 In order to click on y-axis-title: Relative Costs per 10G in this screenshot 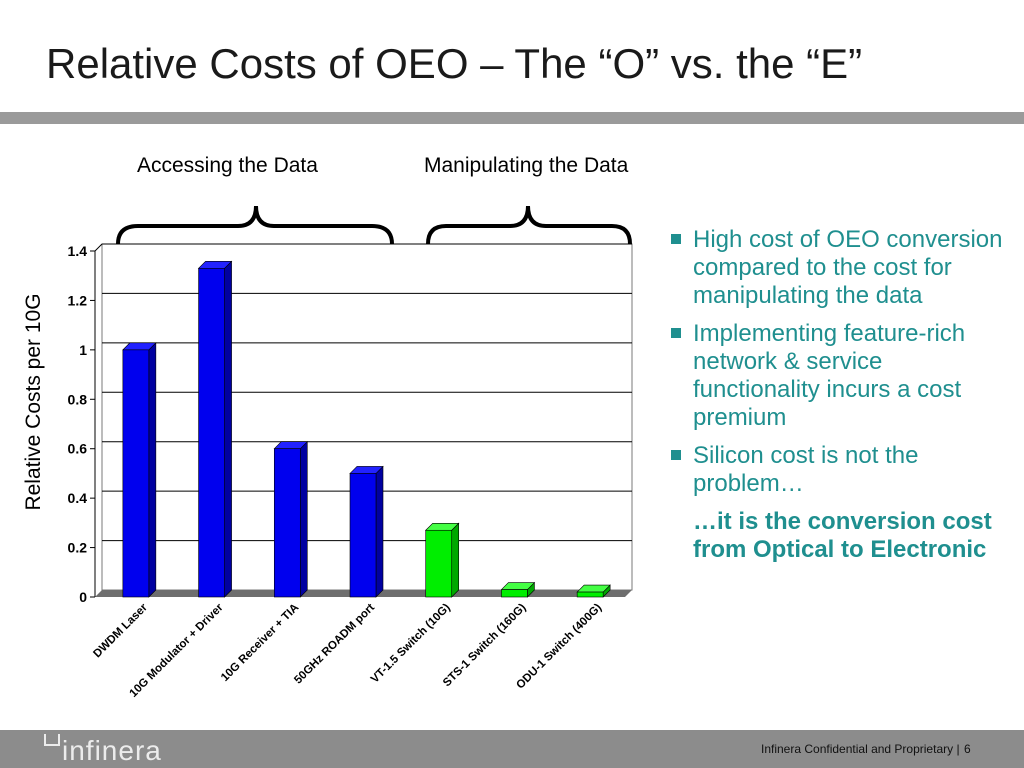, I will do `click(33, 401)`.